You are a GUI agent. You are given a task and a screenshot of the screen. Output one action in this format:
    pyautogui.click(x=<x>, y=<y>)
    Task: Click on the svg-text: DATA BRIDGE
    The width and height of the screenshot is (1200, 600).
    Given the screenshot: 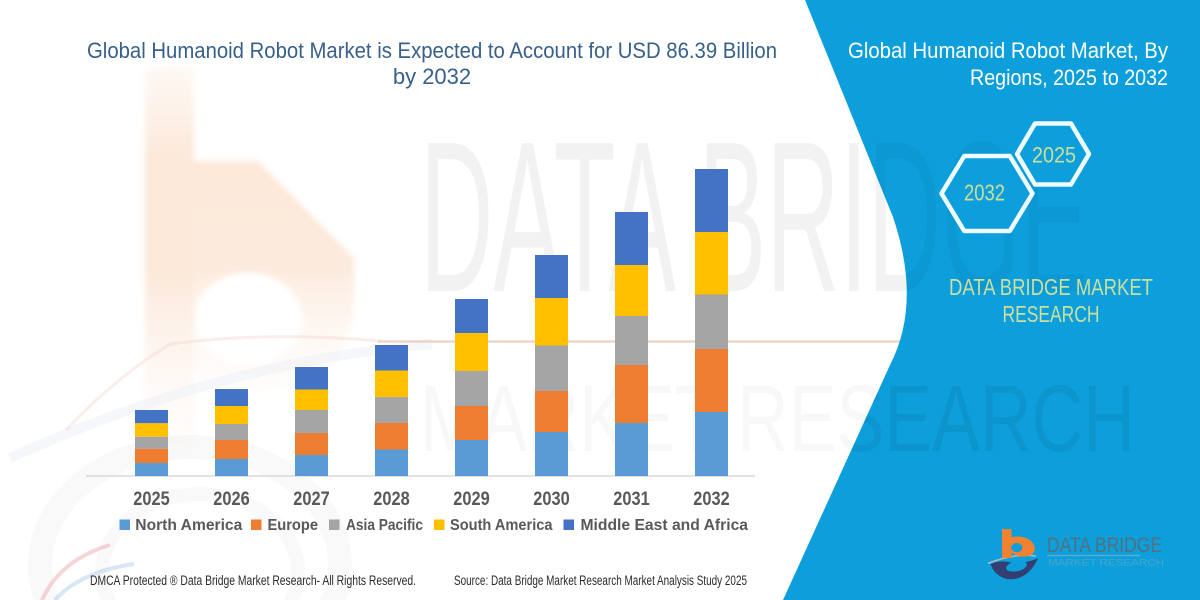 What is the action you would take?
    pyautogui.click(x=1104, y=545)
    